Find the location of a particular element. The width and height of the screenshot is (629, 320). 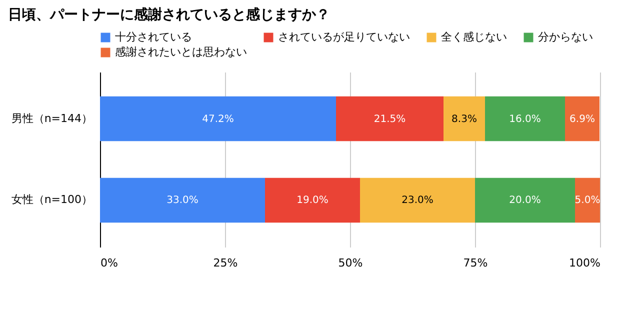

x-tick-label: 75% is located at coordinates (475, 263).